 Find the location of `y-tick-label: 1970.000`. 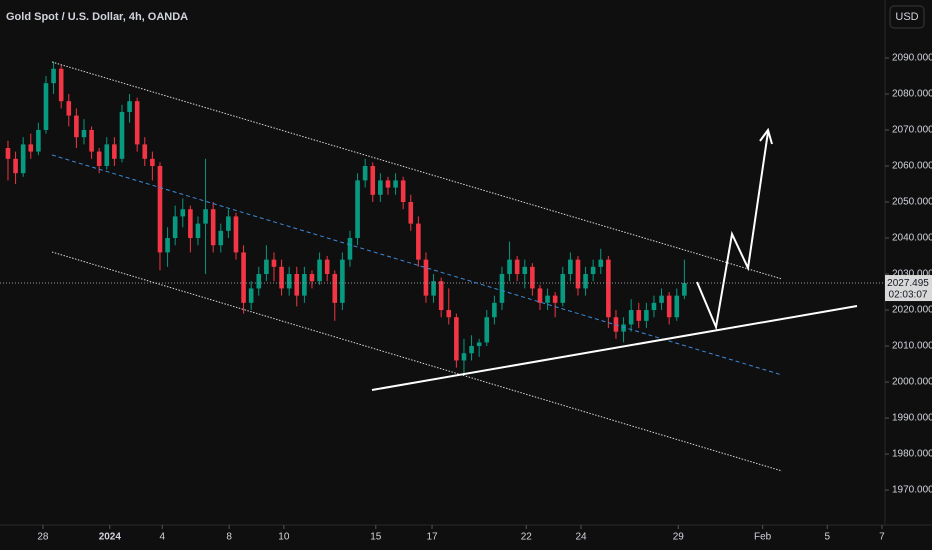

y-tick-label: 1970.000 is located at coordinates (912, 490).